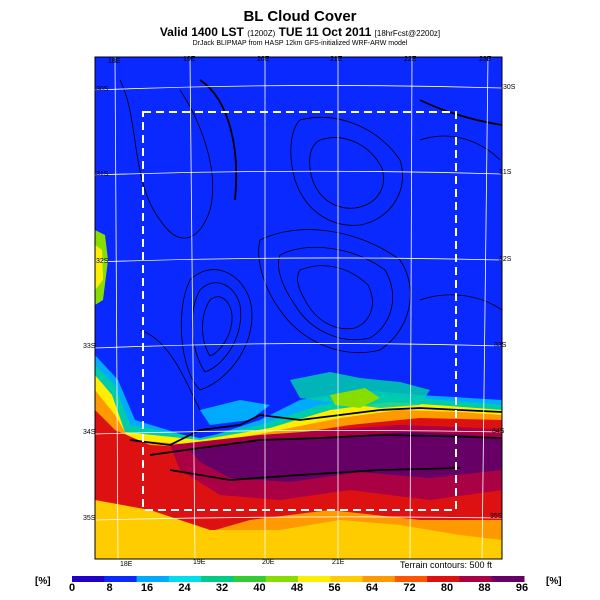 The width and height of the screenshot is (600, 600). Describe the element at coordinates (268, 562) in the screenshot. I see `bottom-lon-label: 20E` at that location.